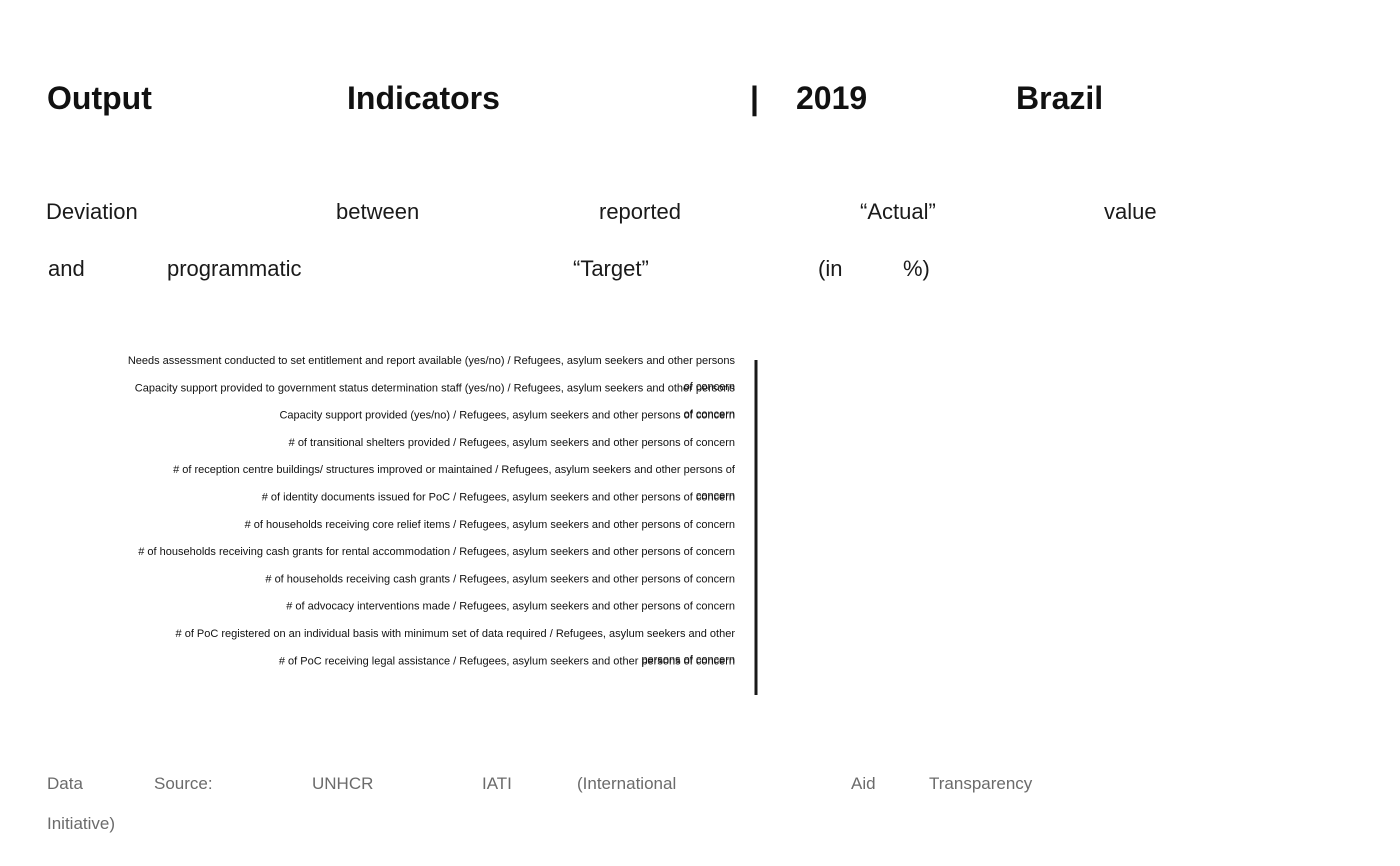  Describe the element at coordinates (863, 783) in the screenshot. I see `source-word: Aid` at that location.